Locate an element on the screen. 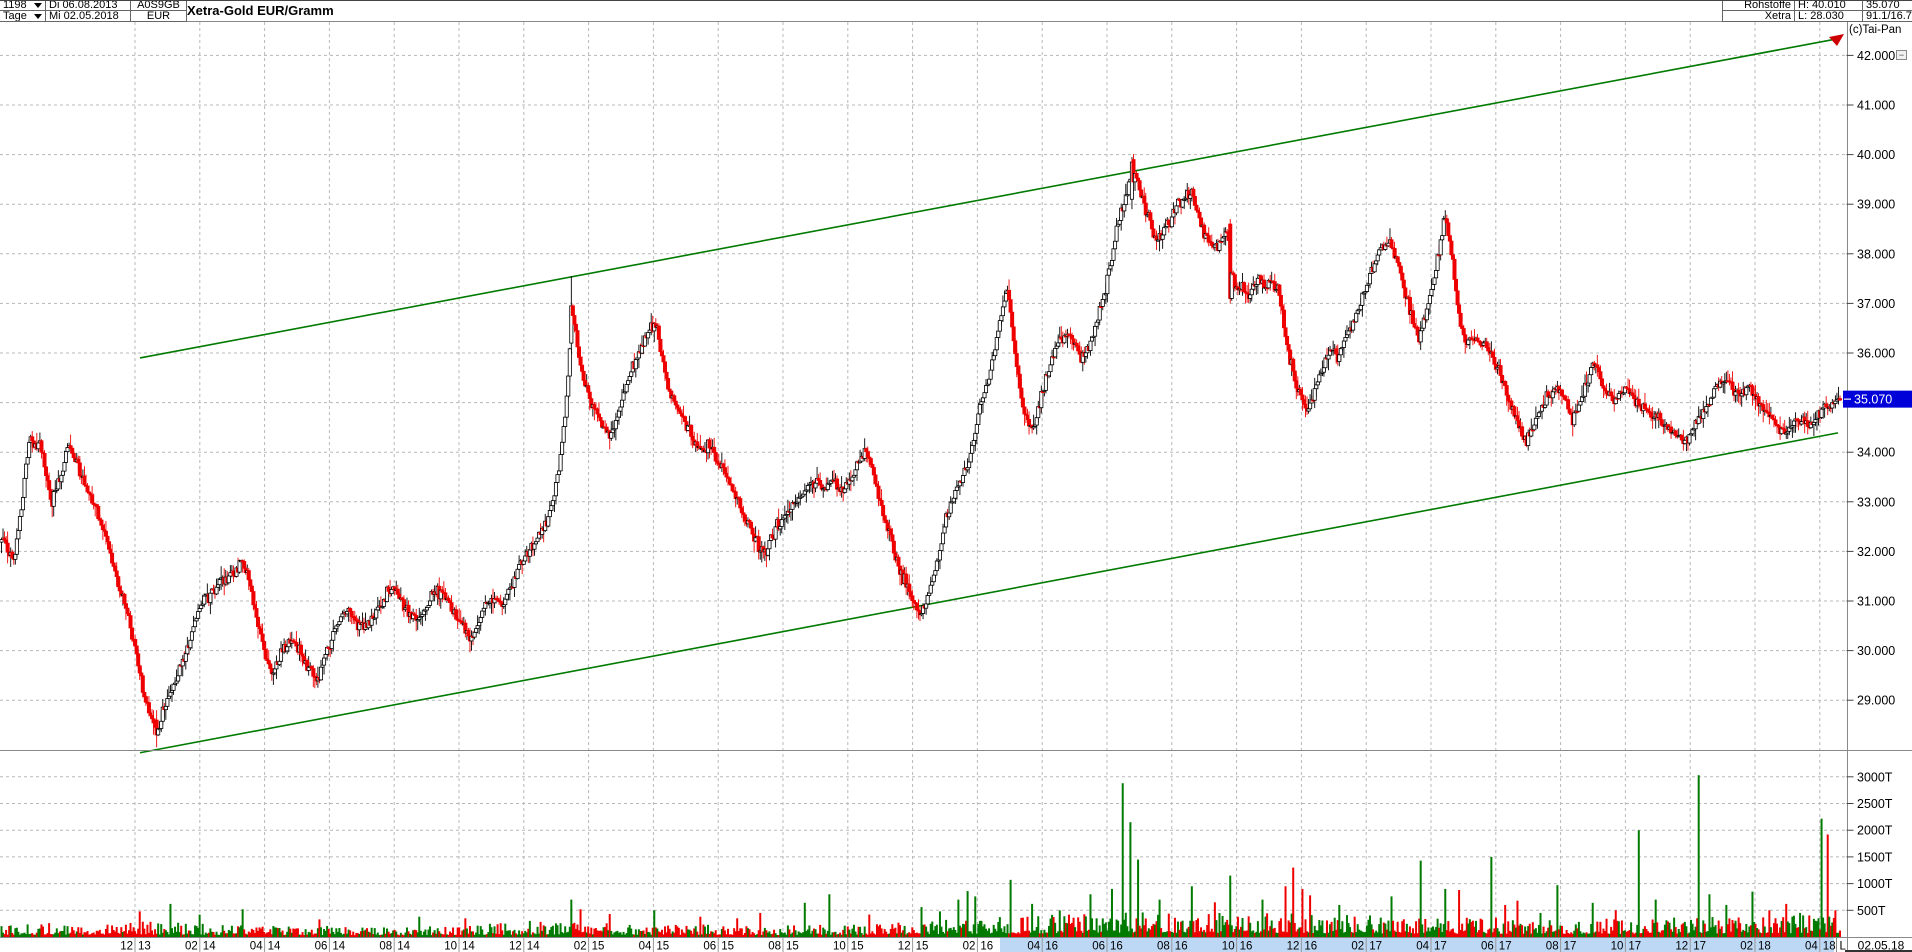 Image resolution: width=1912 pixels, height=952 pixels. period-high: H: 40.010 is located at coordinates (1822, 5).